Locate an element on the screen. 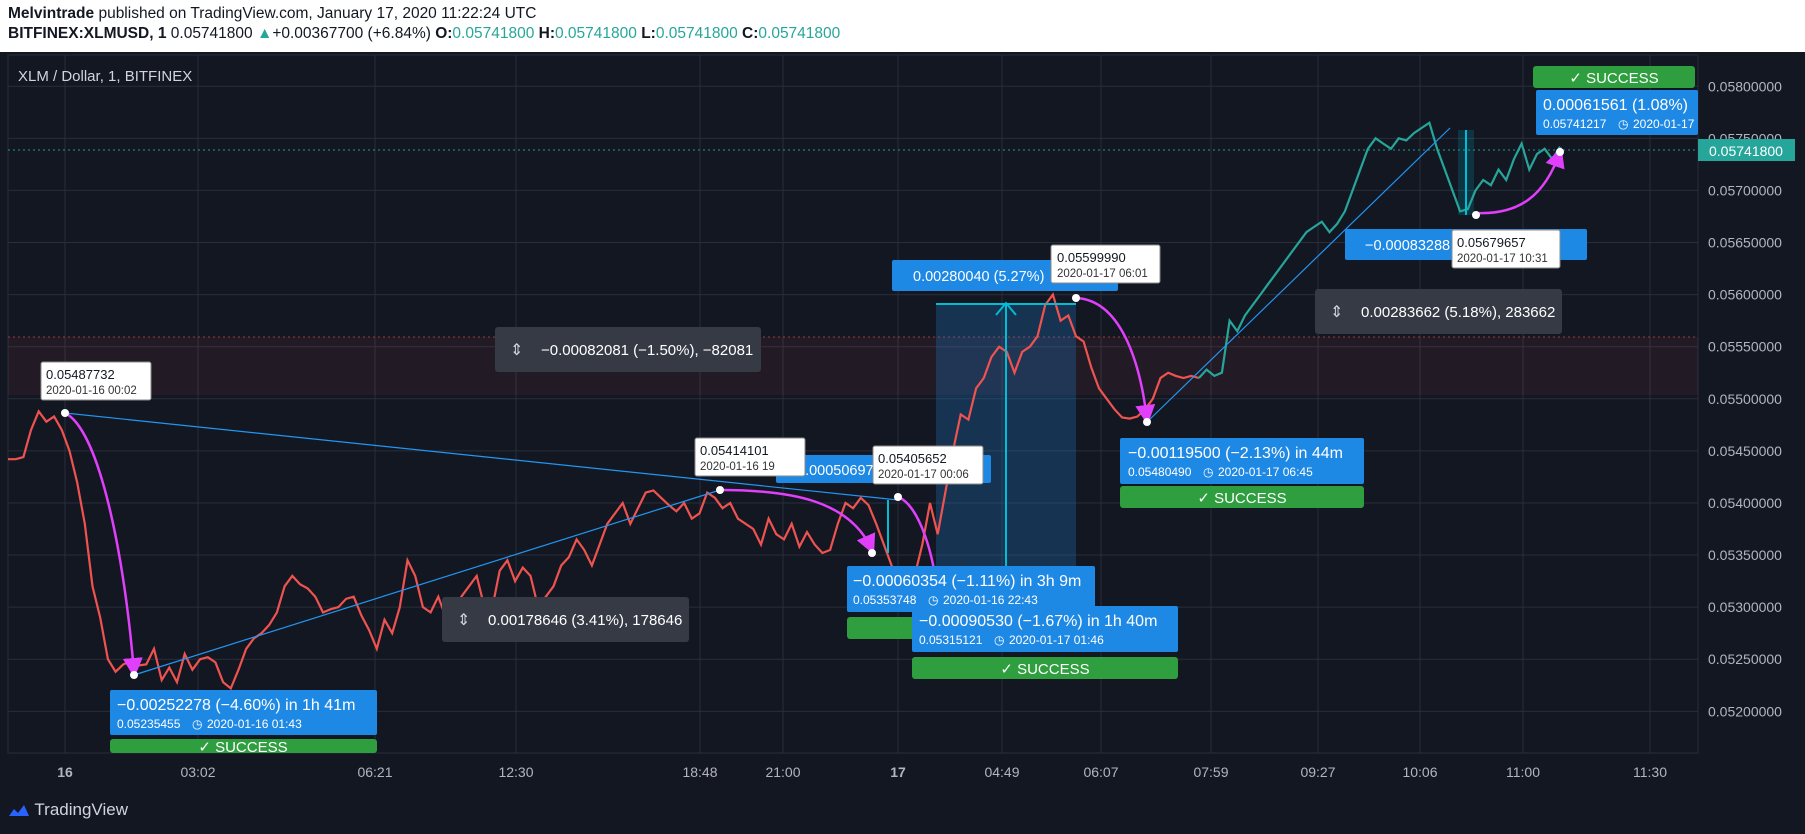 This screenshot has width=1805, height=834. y-tick-label: 0.05200000 is located at coordinates (1745, 711).